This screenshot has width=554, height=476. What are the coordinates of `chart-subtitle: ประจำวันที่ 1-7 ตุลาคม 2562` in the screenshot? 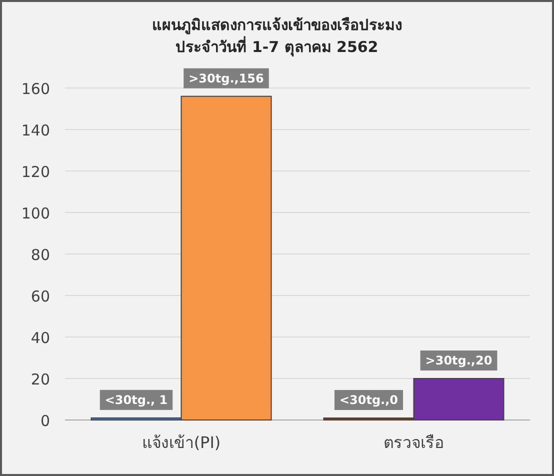 It's located at (277, 46).